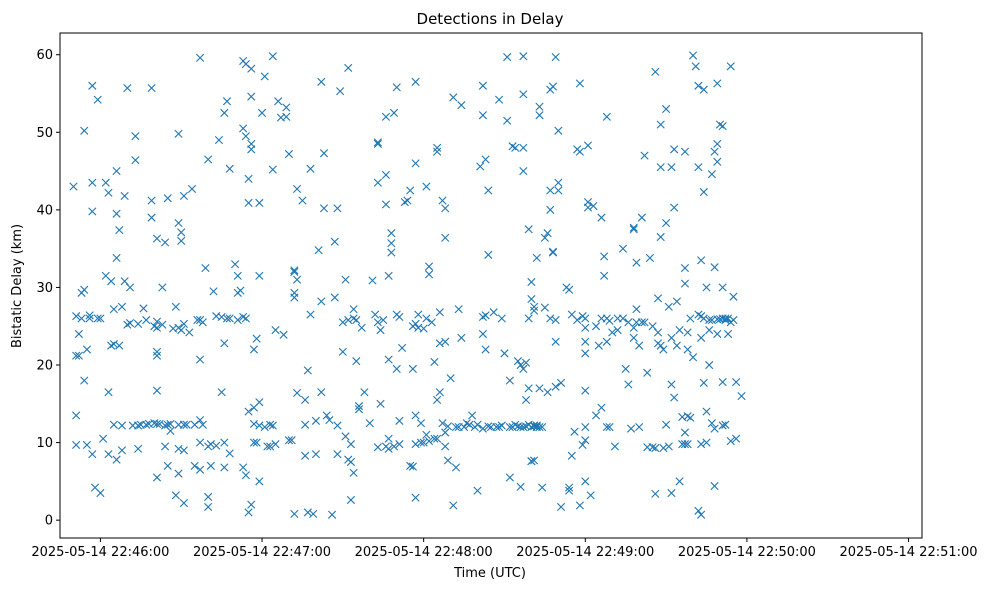 The image size is (988, 590). What do you see at coordinates (44, 288) in the screenshot?
I see `y-tick-label: 30` at bounding box center [44, 288].